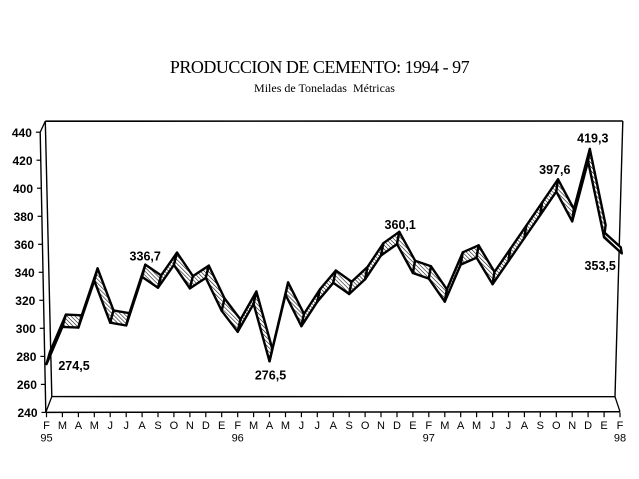  I want to click on svg-text: 280, so click(26, 357).